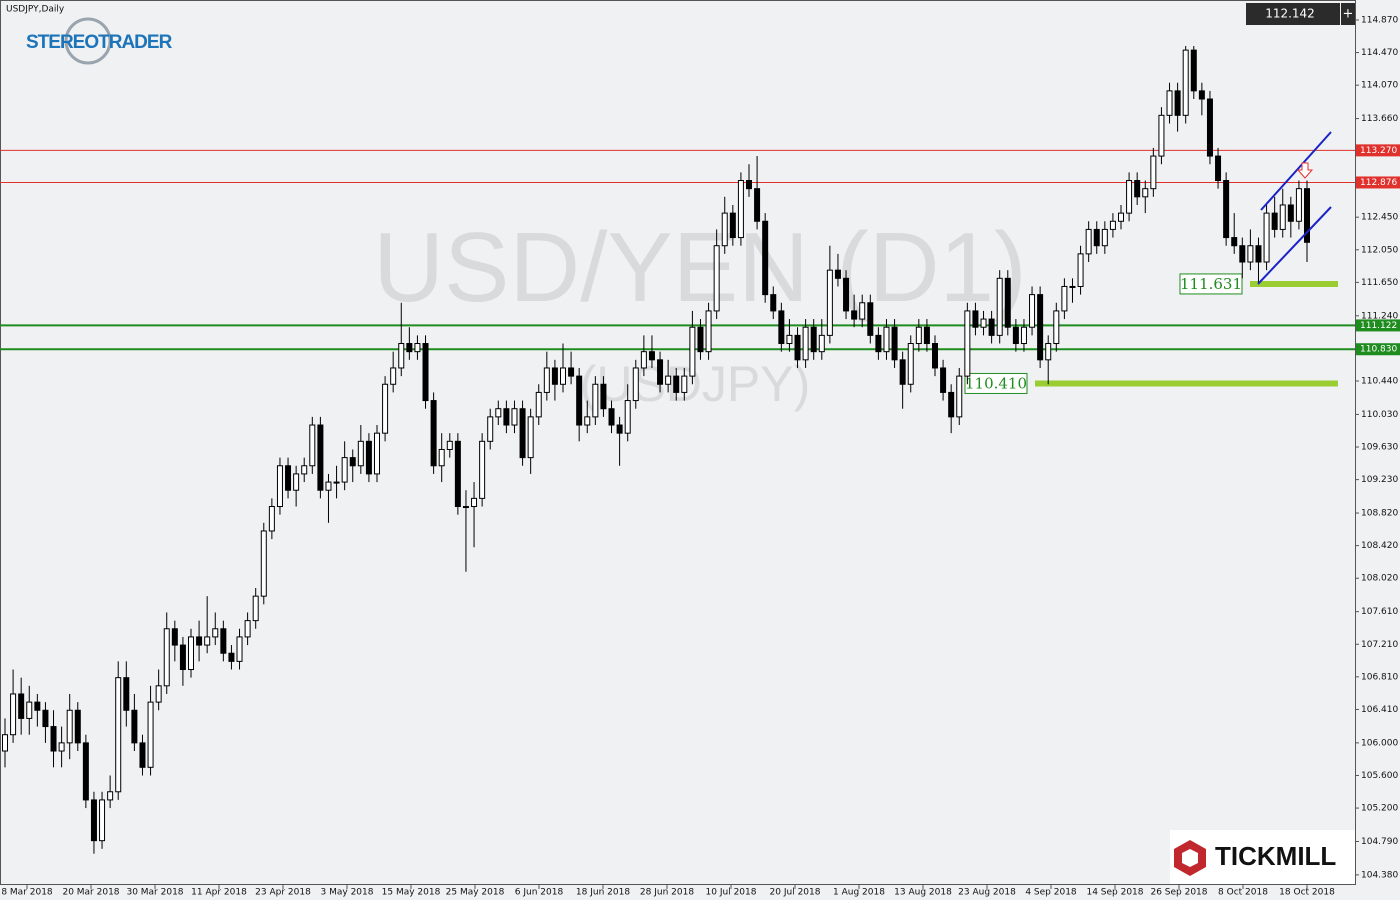  I want to click on y-tick-label: 108.020, so click(1379, 579).